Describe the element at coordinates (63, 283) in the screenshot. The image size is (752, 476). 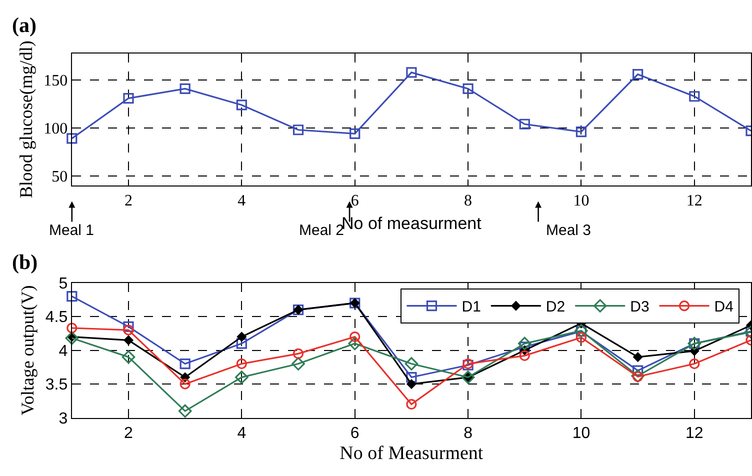
I see `y-tick-label: 5` at that location.